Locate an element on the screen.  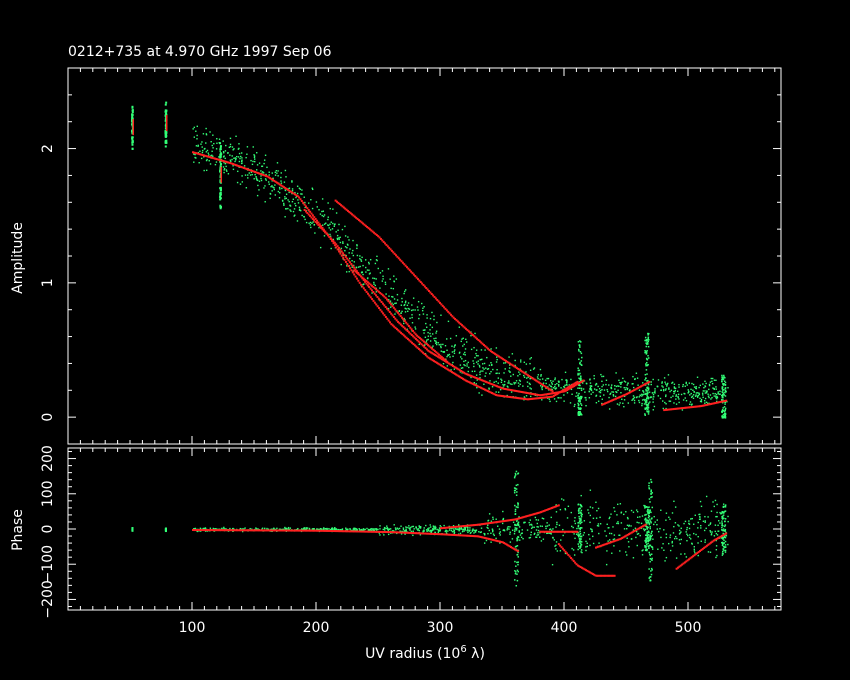
x-tick-label: 500 is located at coordinates (688, 628).